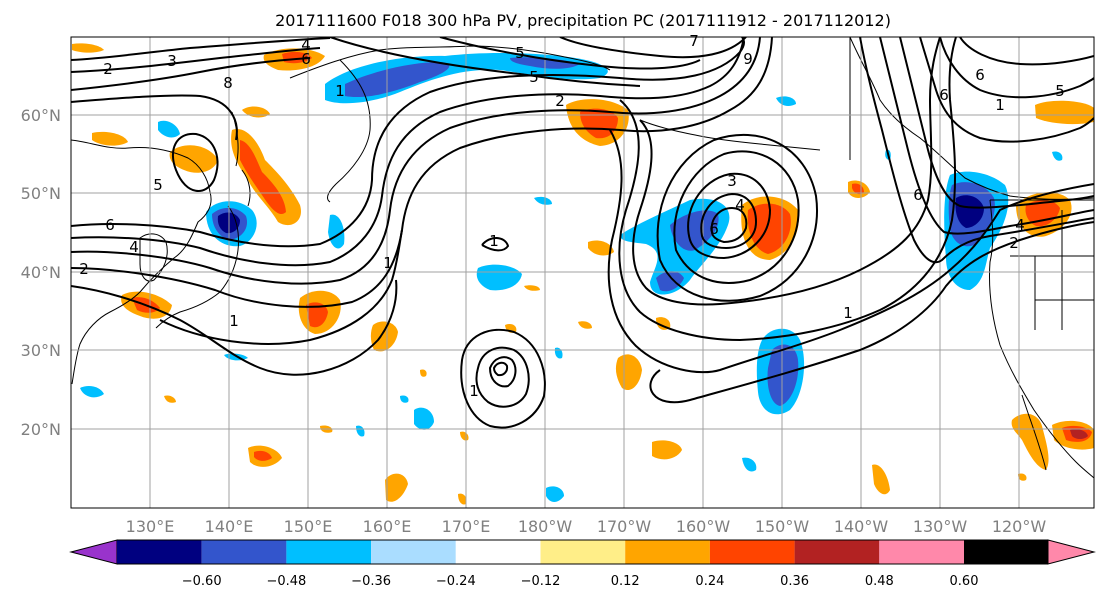  Describe the element at coordinates (308, 526) in the screenshot. I see `lon-tick-label: 150°E` at that location.